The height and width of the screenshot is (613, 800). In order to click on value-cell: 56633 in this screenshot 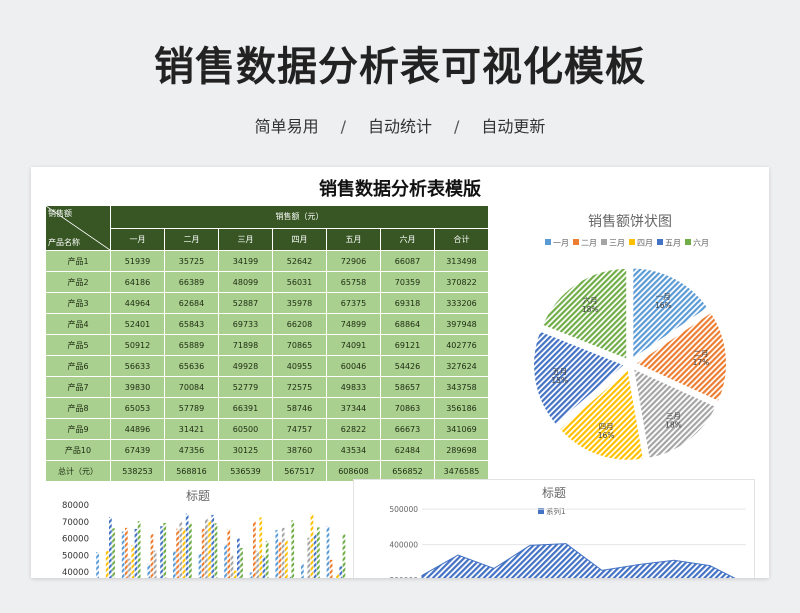, I will do `click(137, 366)`.